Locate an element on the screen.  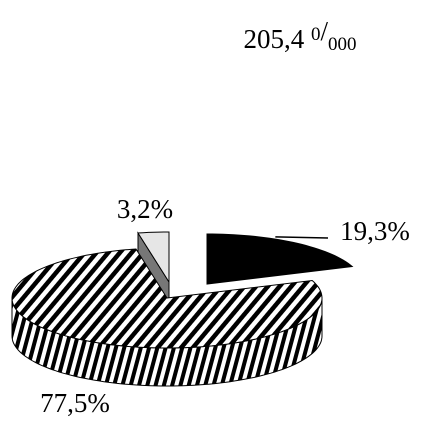
leader-line is located at coordinates (302, 237).